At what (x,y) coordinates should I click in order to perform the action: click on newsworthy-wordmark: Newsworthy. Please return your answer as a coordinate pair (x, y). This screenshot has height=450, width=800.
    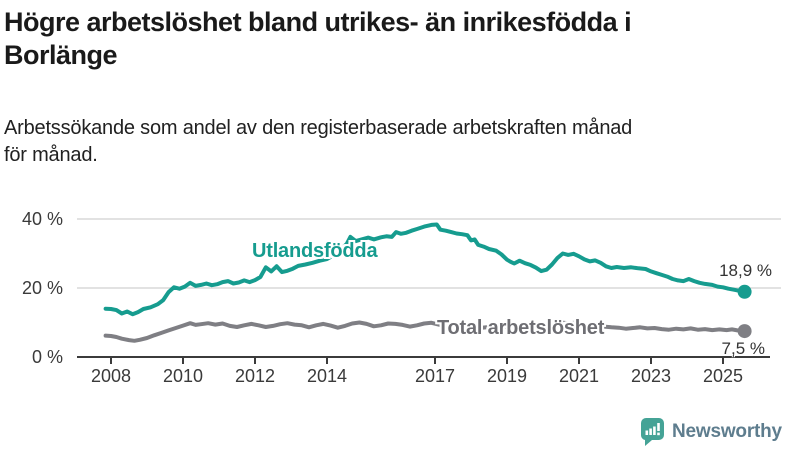
    Looking at the image, I should click on (727, 431).